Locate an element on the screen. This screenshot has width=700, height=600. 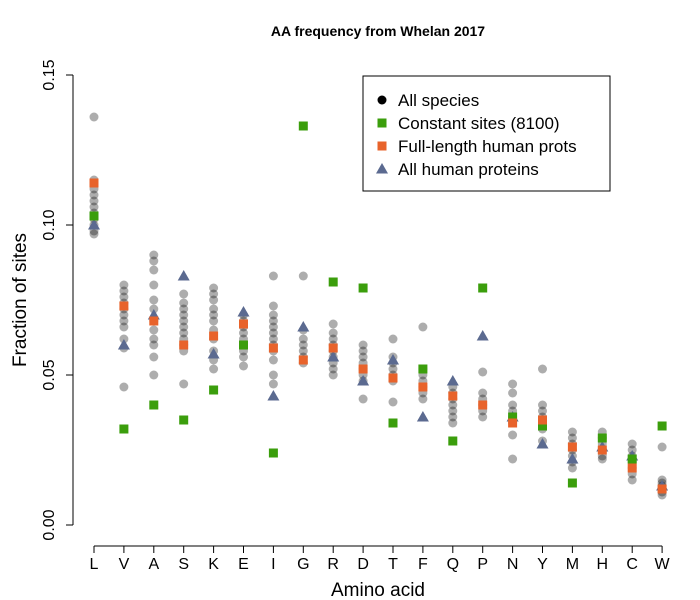
point-all-human-proteins-R is located at coordinates (333, 356).